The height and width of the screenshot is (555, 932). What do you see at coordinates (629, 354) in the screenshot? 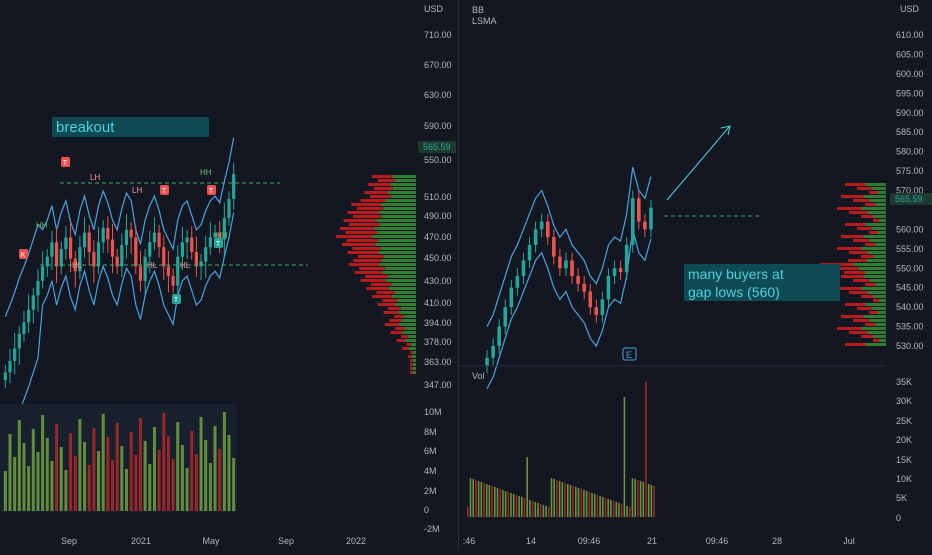
I see `earnings-marker` at bounding box center [629, 354].